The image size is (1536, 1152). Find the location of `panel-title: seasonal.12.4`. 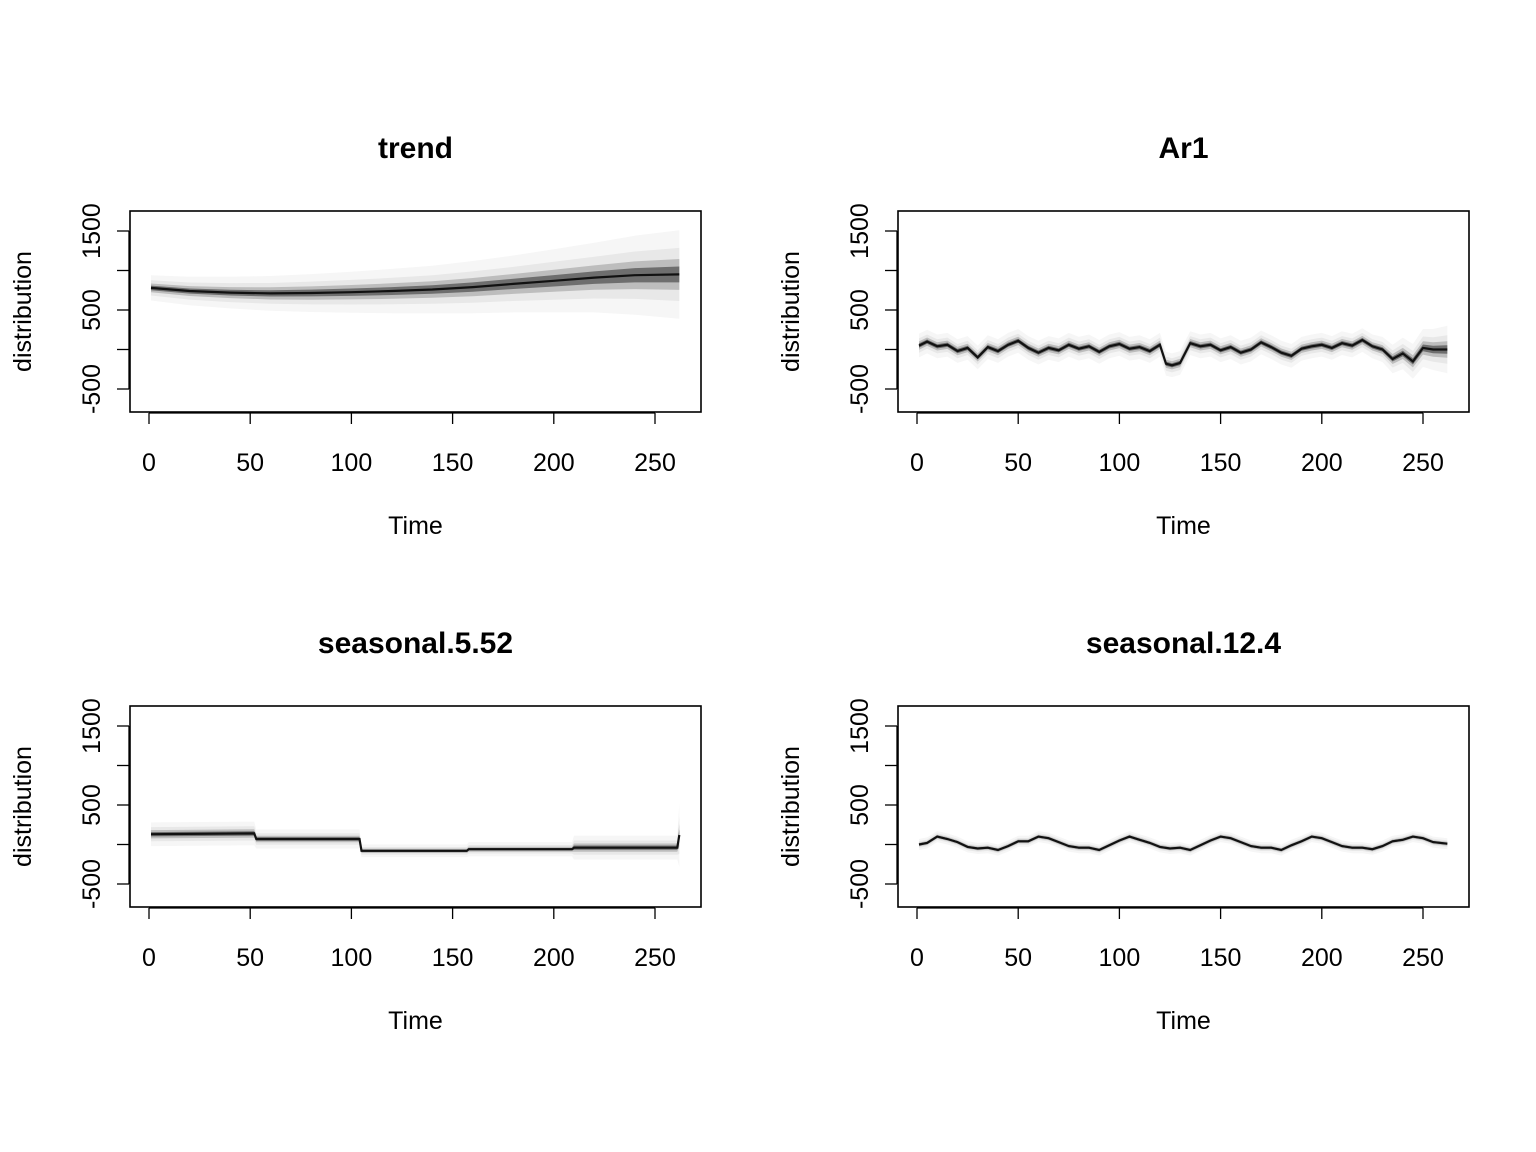

panel-title: seasonal.12.4 is located at coordinates (1183, 643).